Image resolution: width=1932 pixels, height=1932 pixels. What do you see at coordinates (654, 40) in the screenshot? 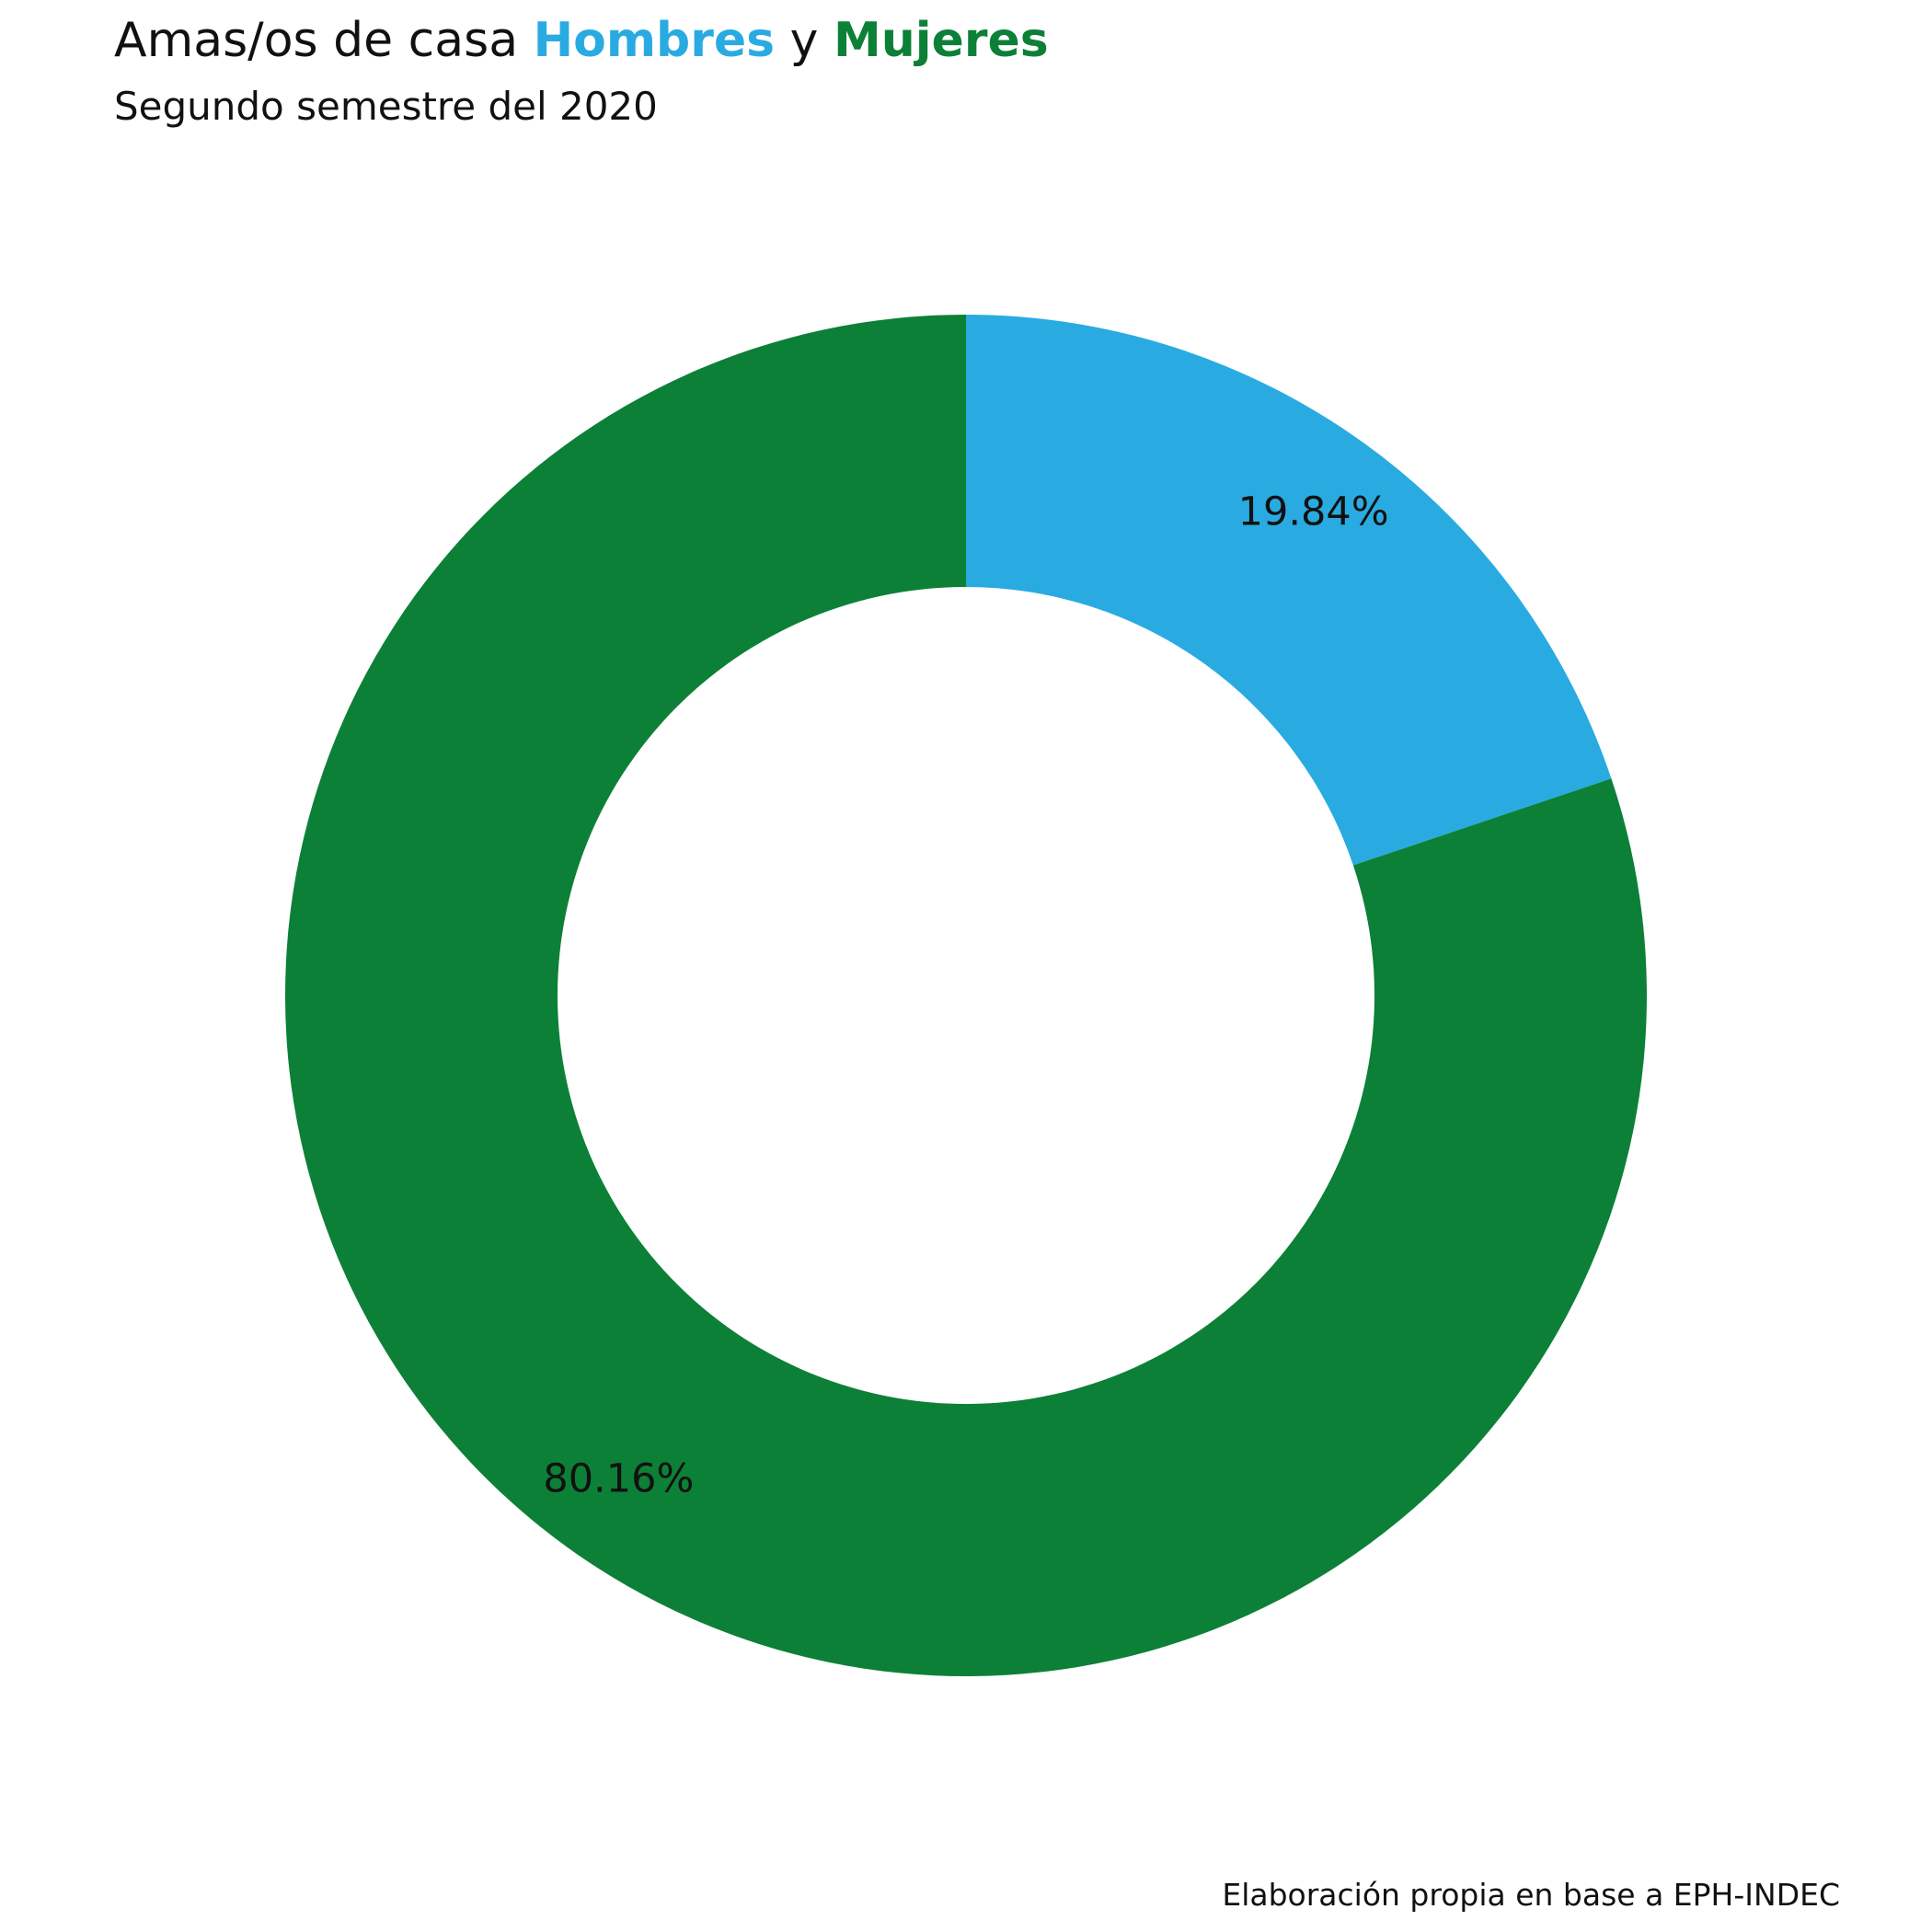
I see `title-hombres: Hombres` at bounding box center [654, 40].